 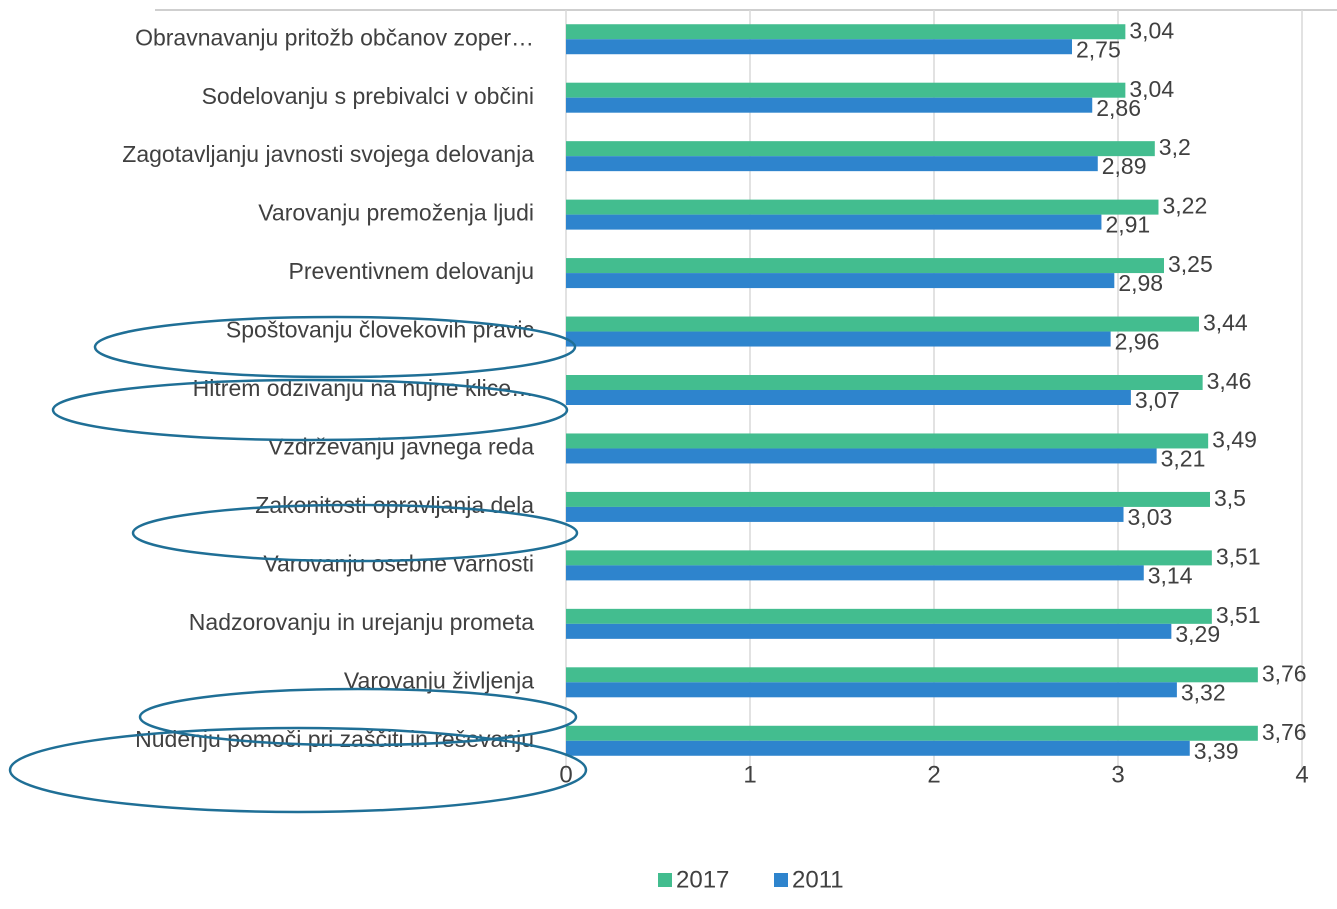 I want to click on legend-label: 2017, so click(x=702, y=879).